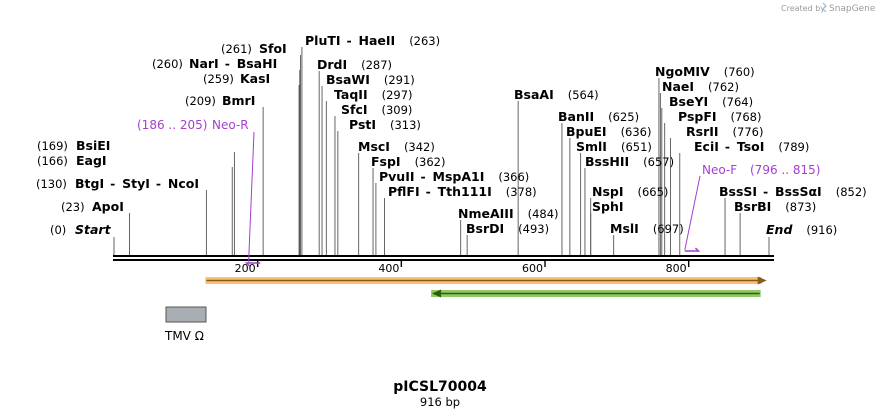 The image size is (880, 417). What do you see at coordinates (254, 48) in the screenshot?
I see `restriction-site: (261) SfoI` at bounding box center [254, 48].